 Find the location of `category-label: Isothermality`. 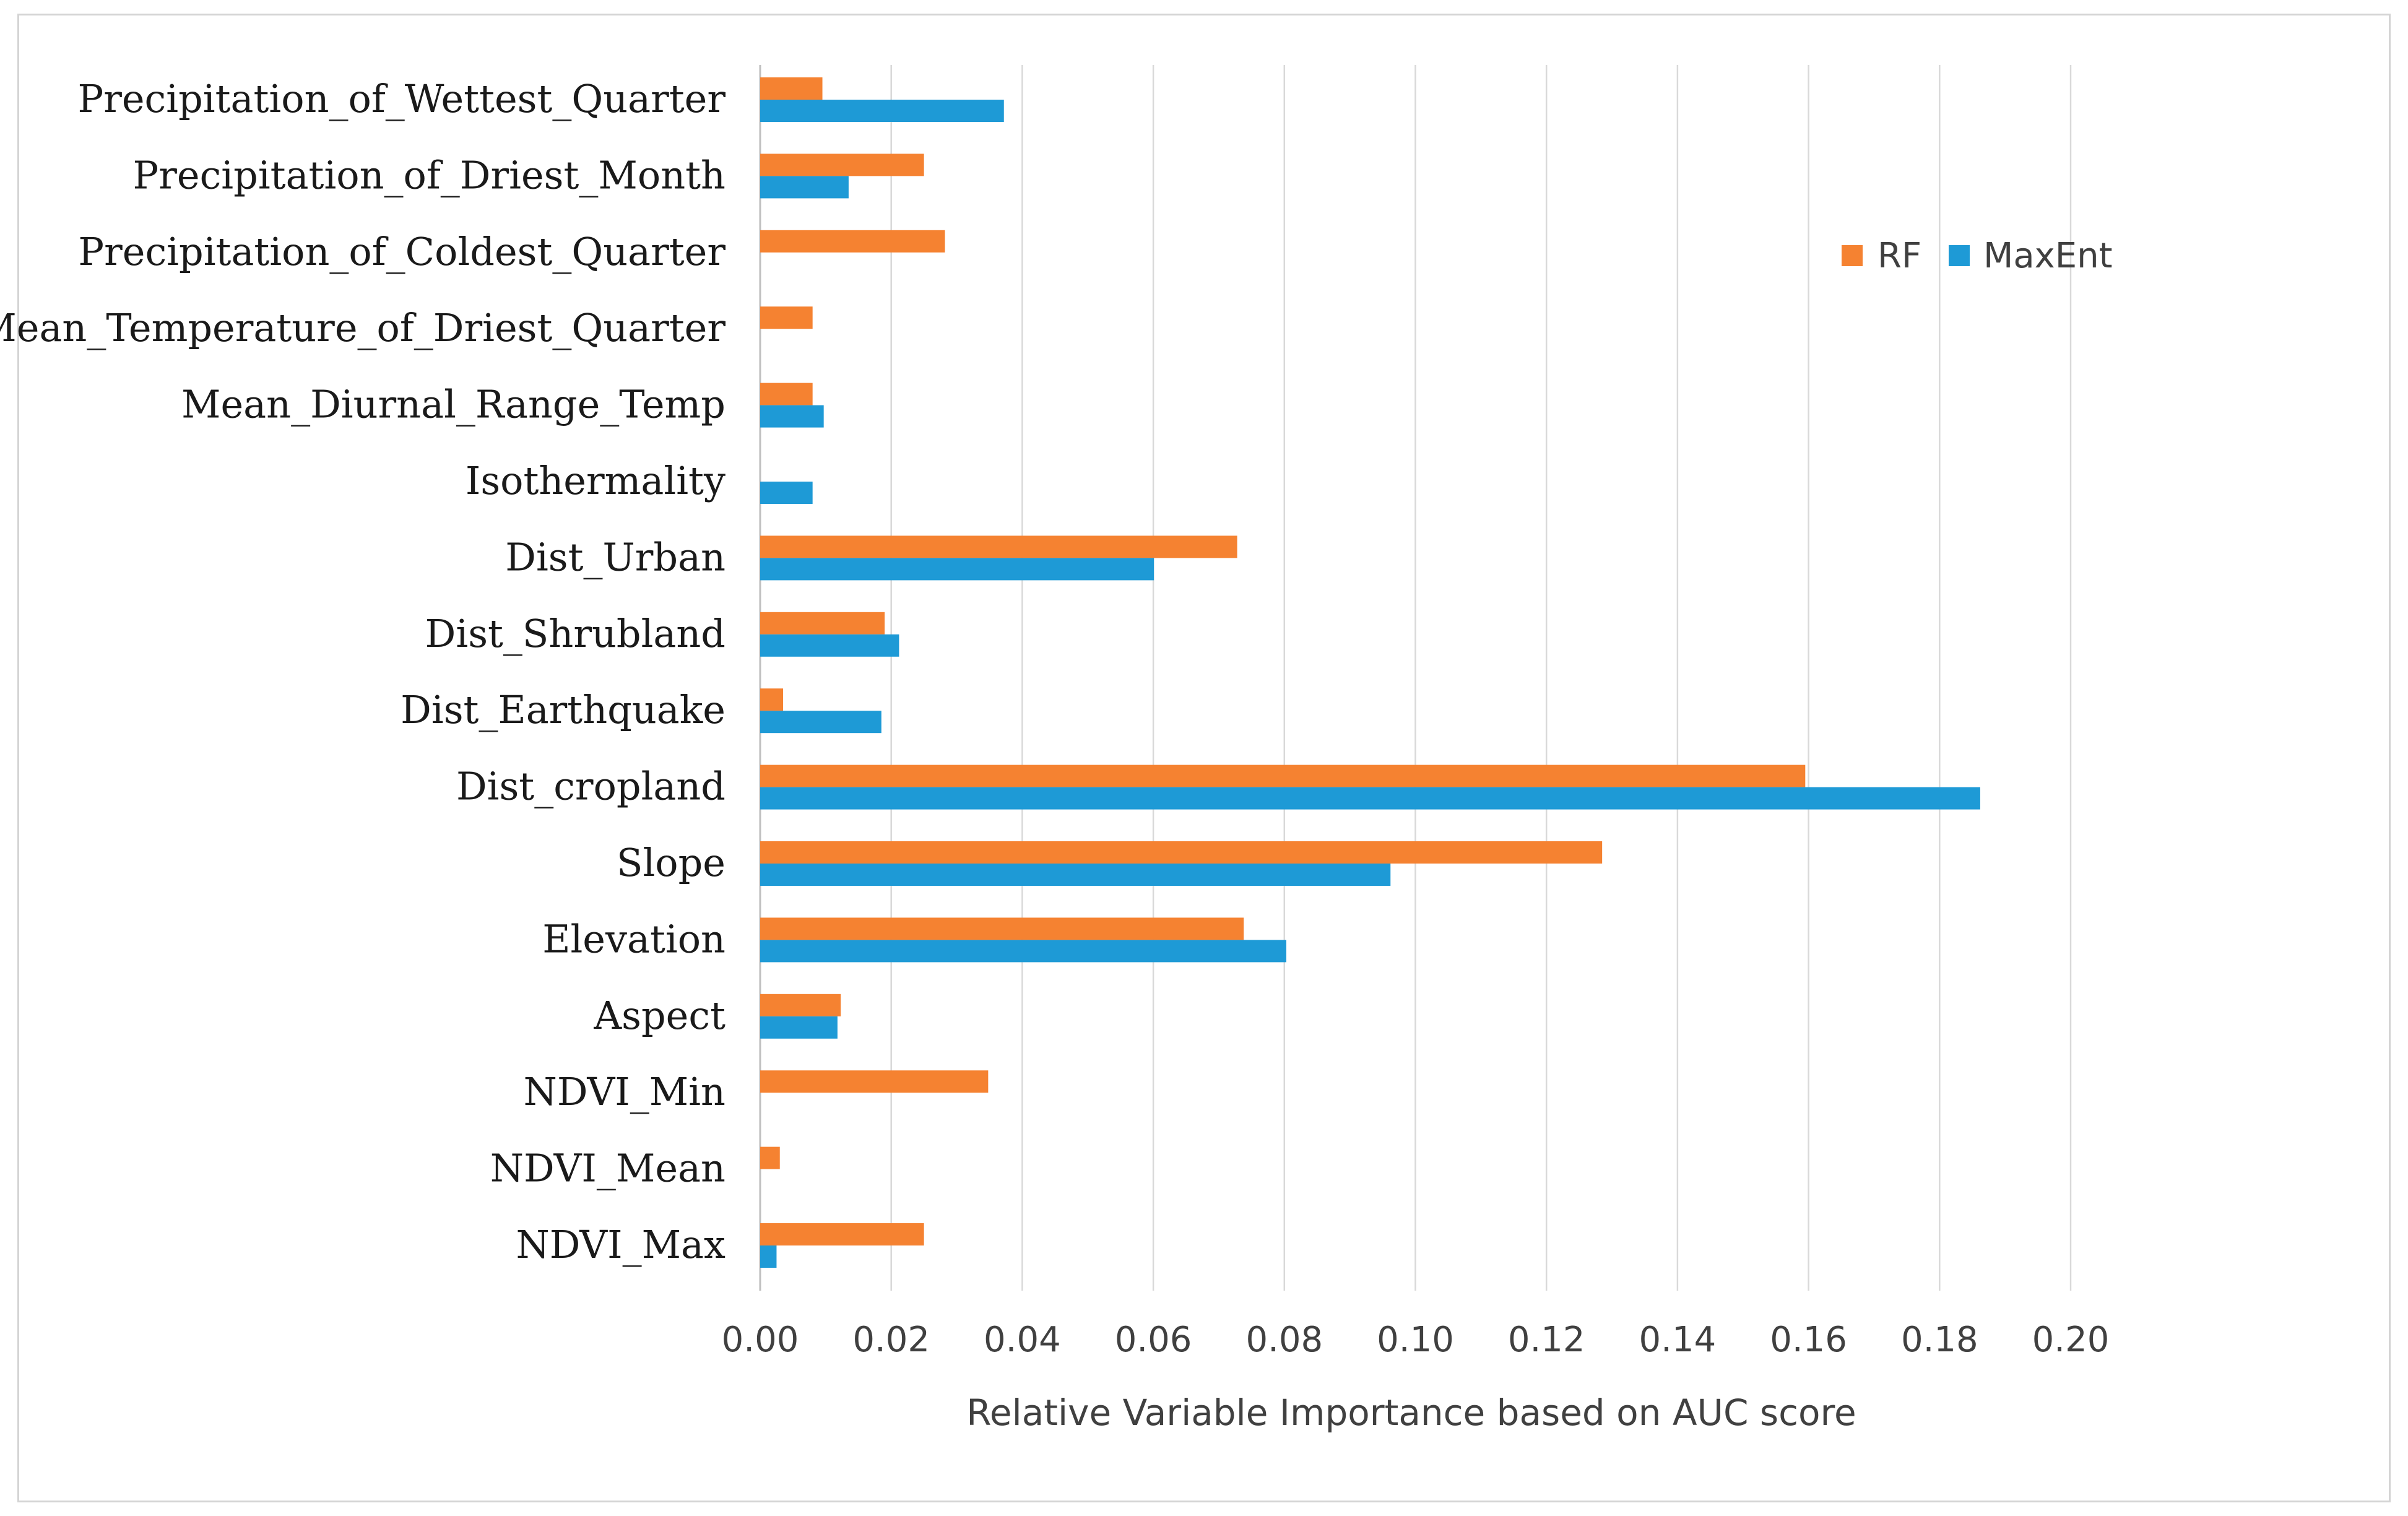

category-label: Isothermality is located at coordinates (595, 480).